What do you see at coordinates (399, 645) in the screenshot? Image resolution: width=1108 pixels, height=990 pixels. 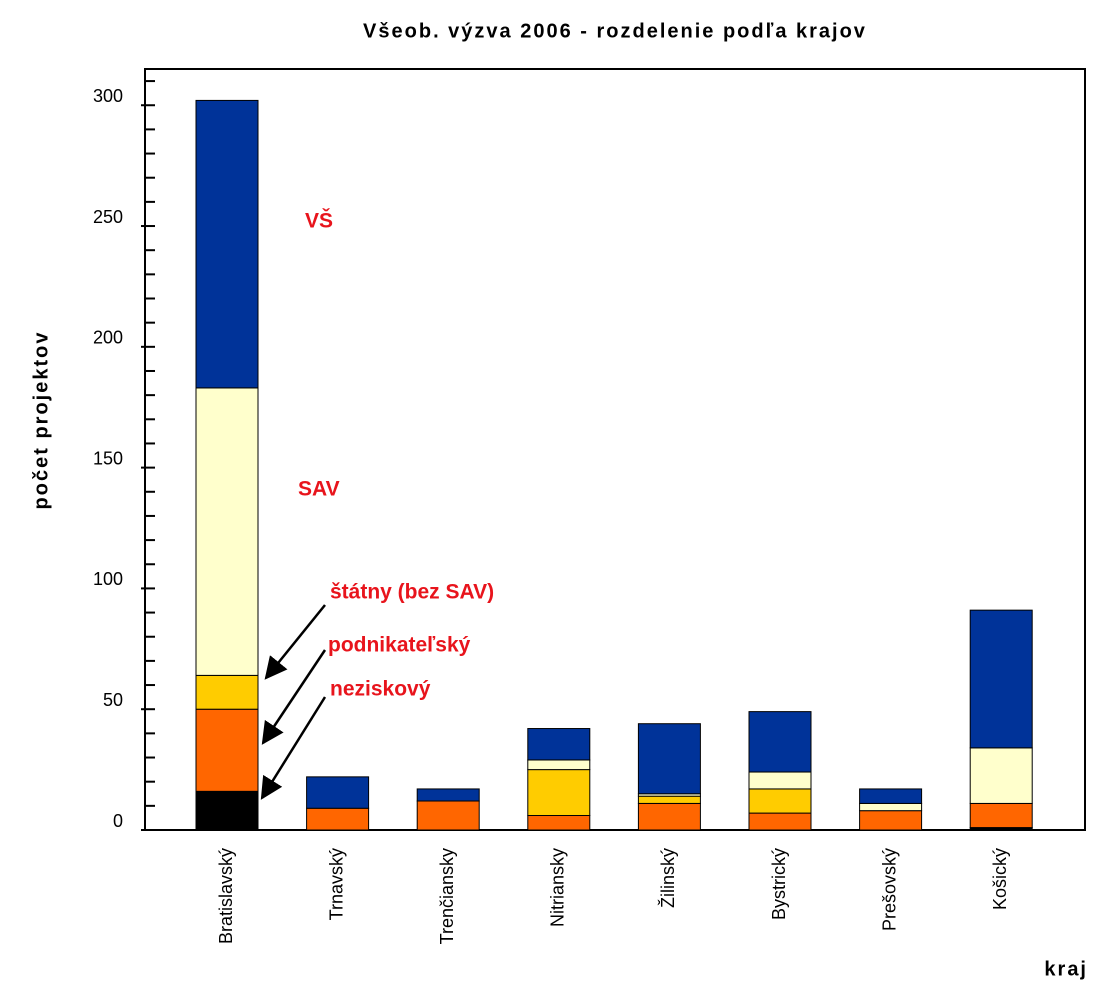 I see `series-label: podnikateľský` at bounding box center [399, 645].